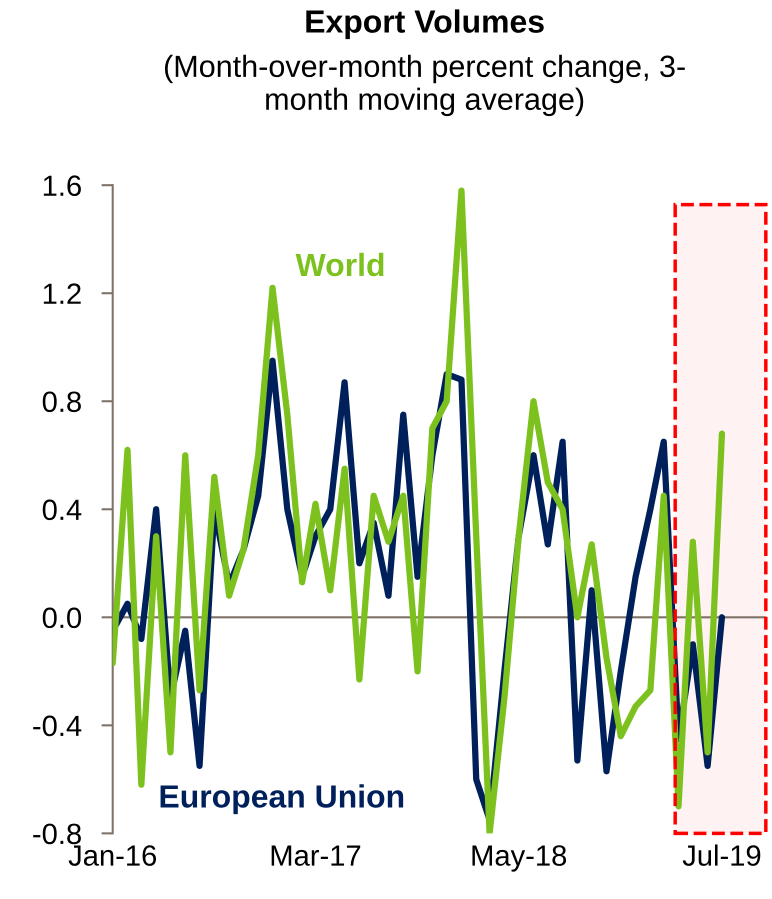  Describe the element at coordinates (340, 264) in the screenshot. I see `series-label: World` at that location.